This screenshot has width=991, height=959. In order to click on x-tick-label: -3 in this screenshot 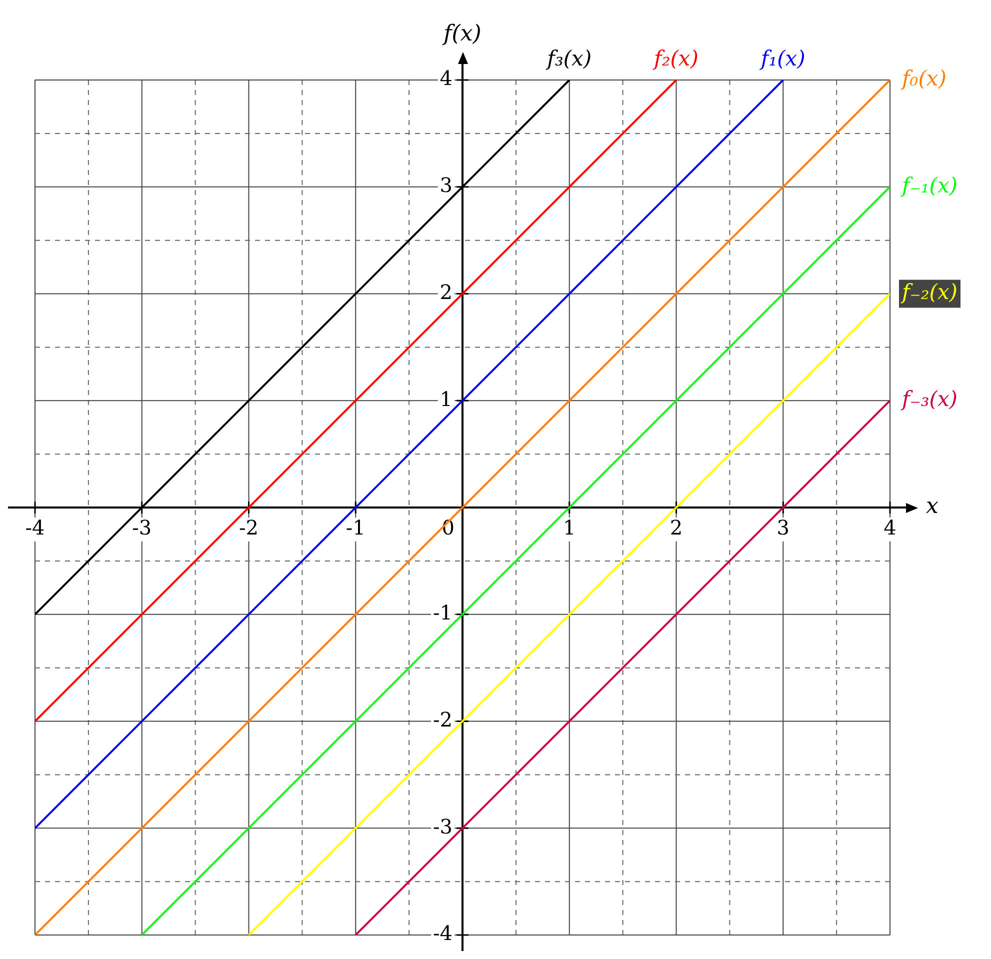, I will do `click(142, 528)`.